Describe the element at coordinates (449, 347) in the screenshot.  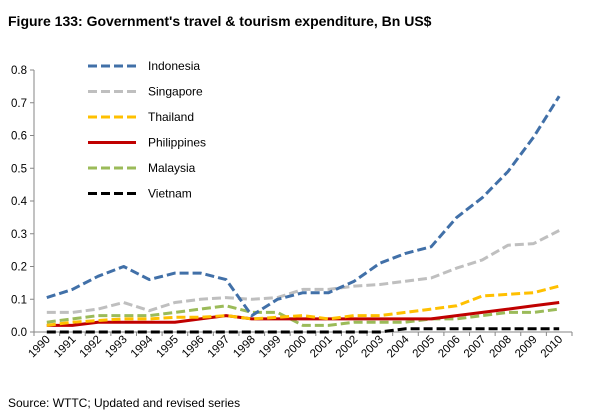
I see `x-tick-label: 2006` at that location.